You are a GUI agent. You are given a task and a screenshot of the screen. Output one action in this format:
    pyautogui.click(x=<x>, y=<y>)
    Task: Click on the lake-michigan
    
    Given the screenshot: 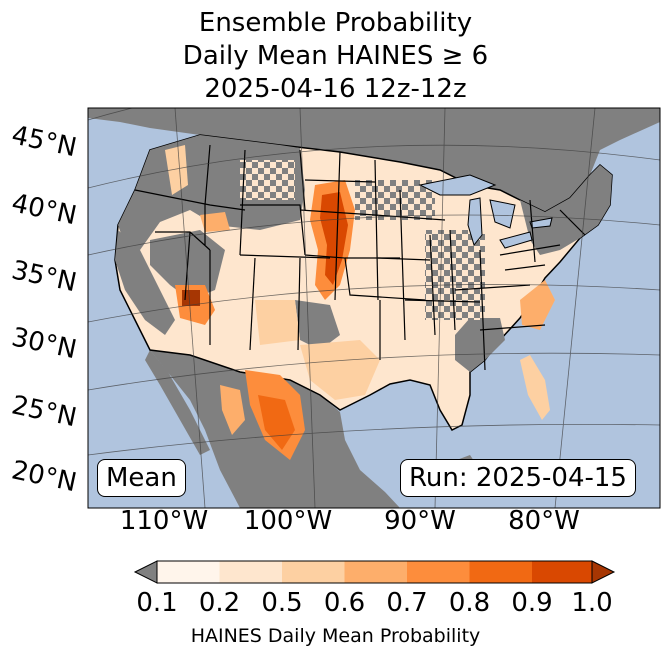 What is the action you would take?
    pyautogui.click(x=475, y=222)
    